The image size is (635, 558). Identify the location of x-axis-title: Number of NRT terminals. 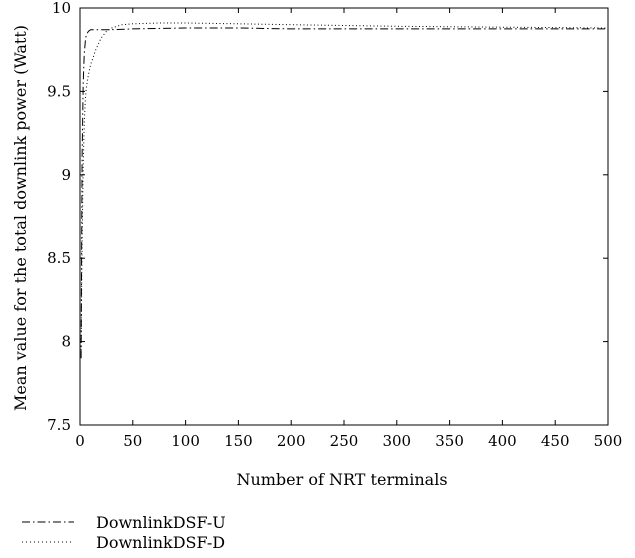
(341, 479).